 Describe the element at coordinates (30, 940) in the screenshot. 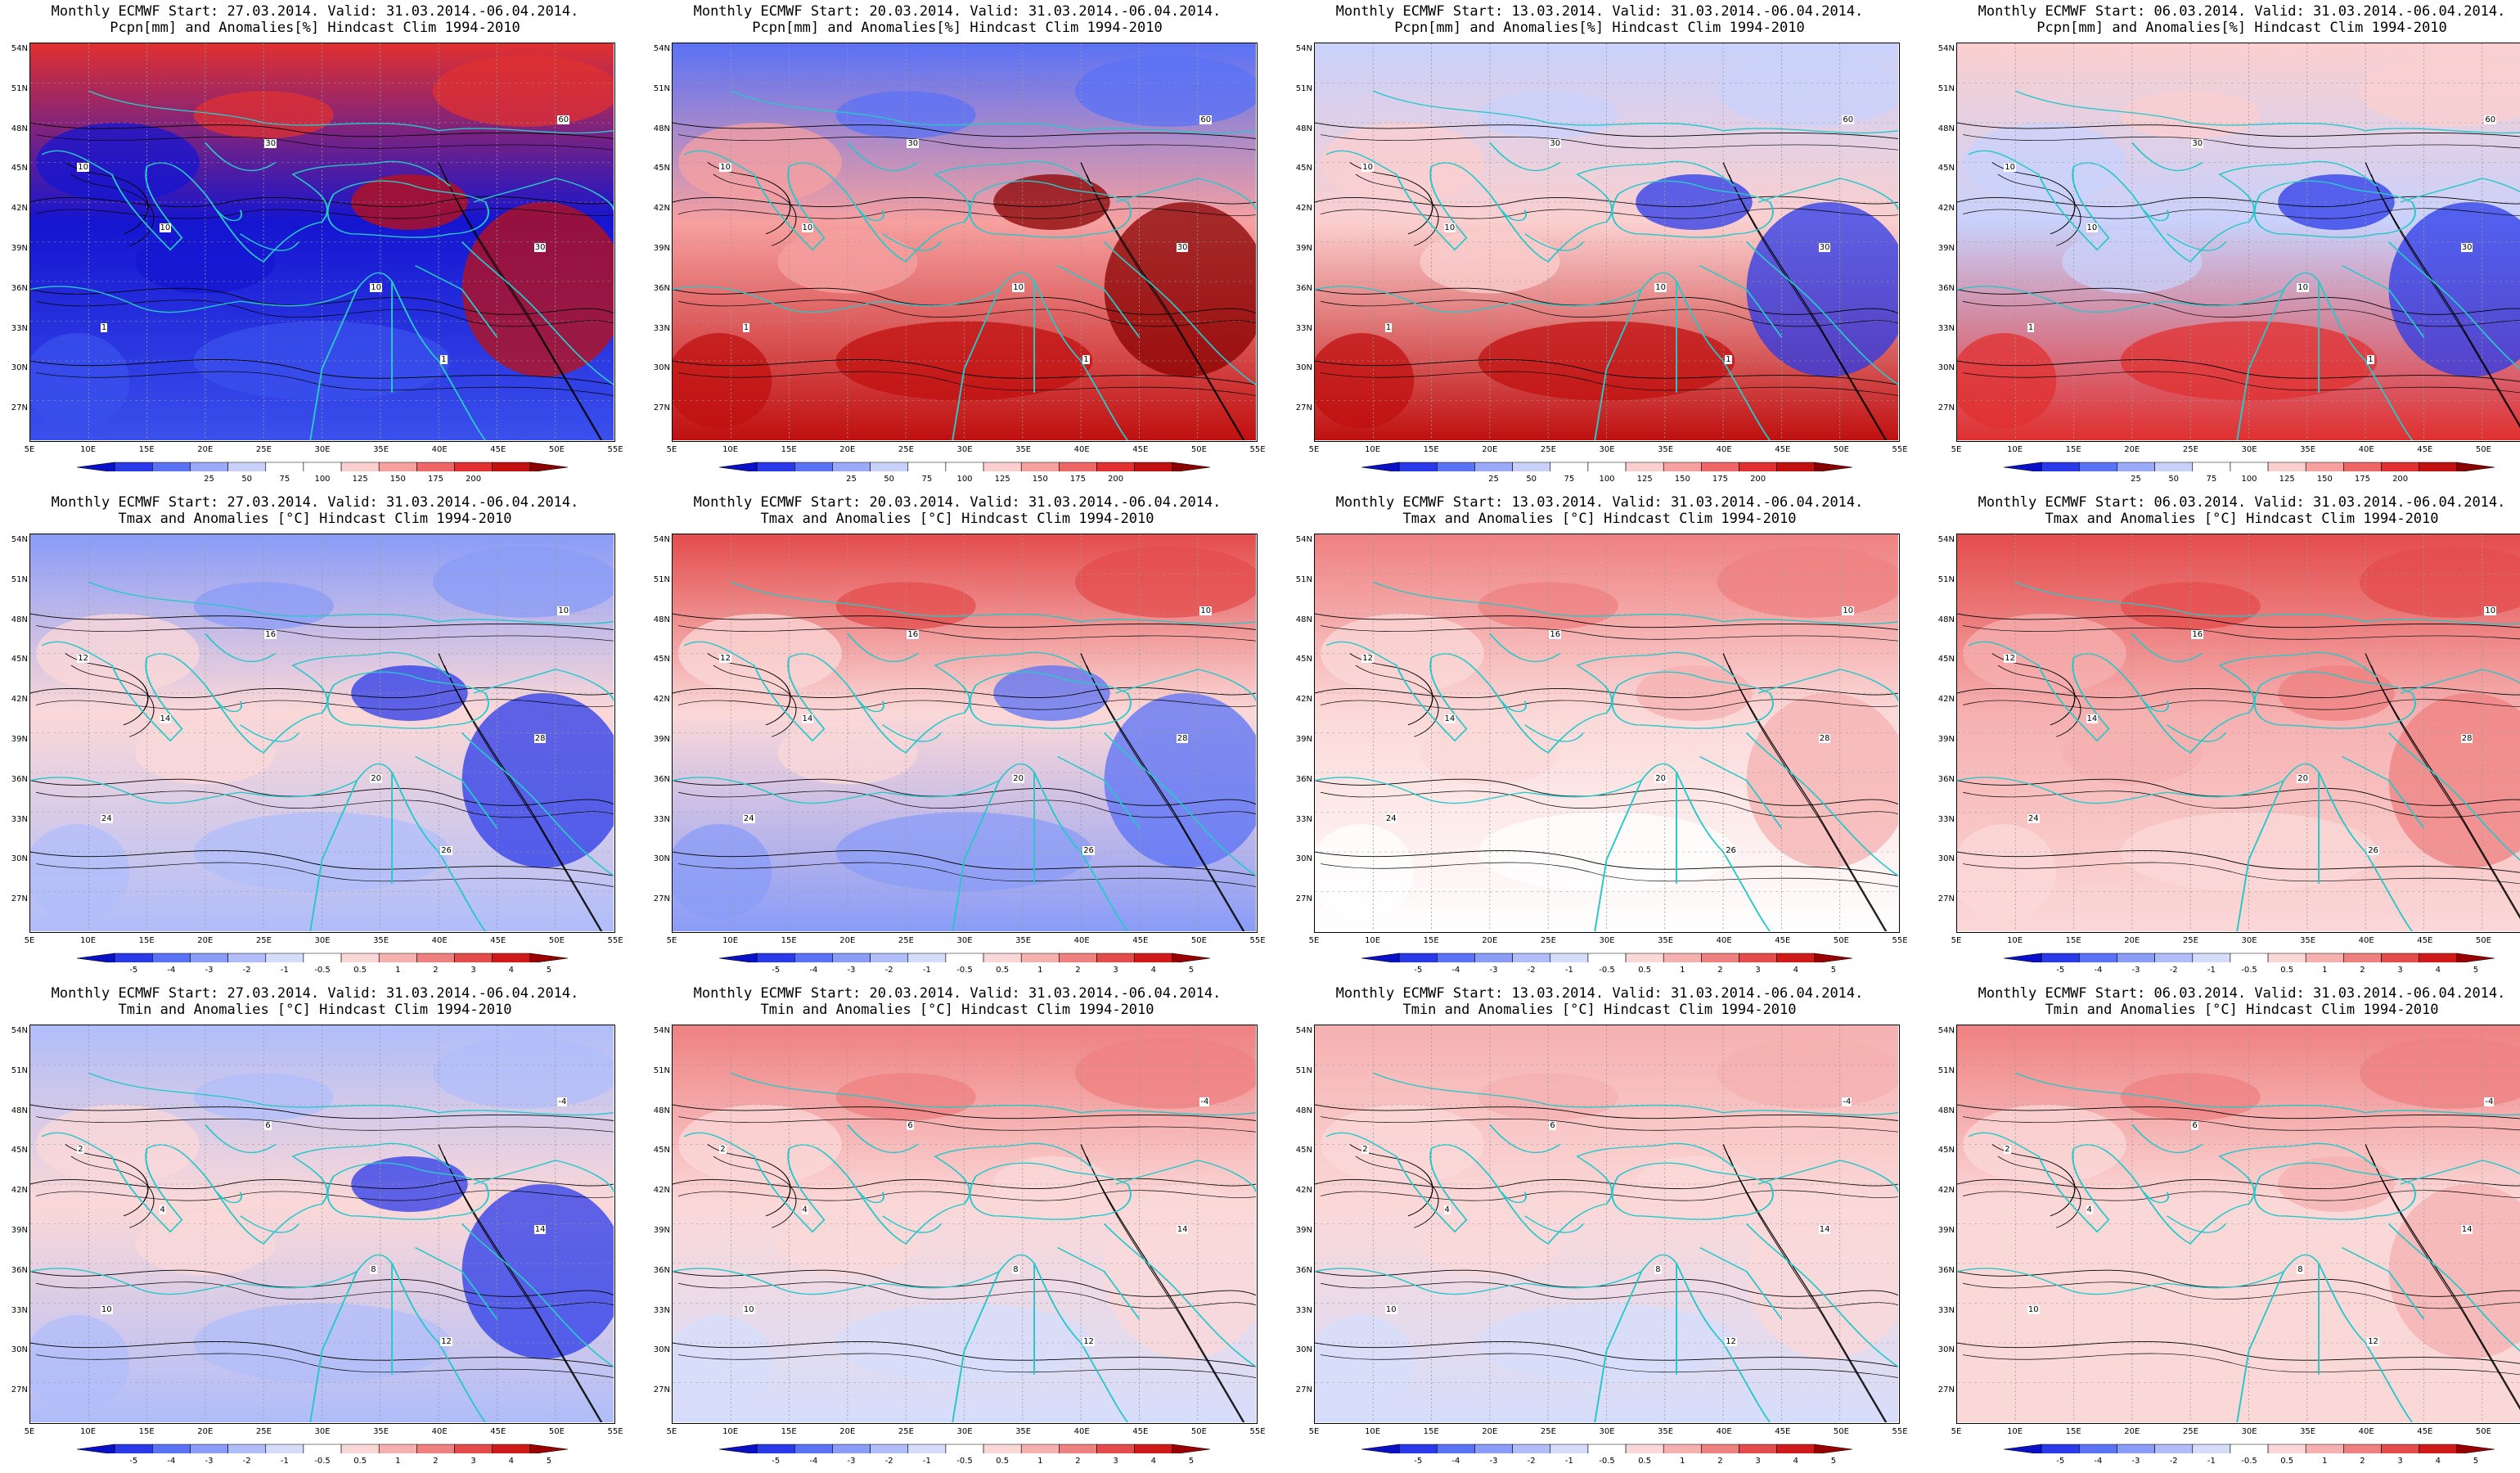

I see `longitude-tick-label: 5E` at that location.